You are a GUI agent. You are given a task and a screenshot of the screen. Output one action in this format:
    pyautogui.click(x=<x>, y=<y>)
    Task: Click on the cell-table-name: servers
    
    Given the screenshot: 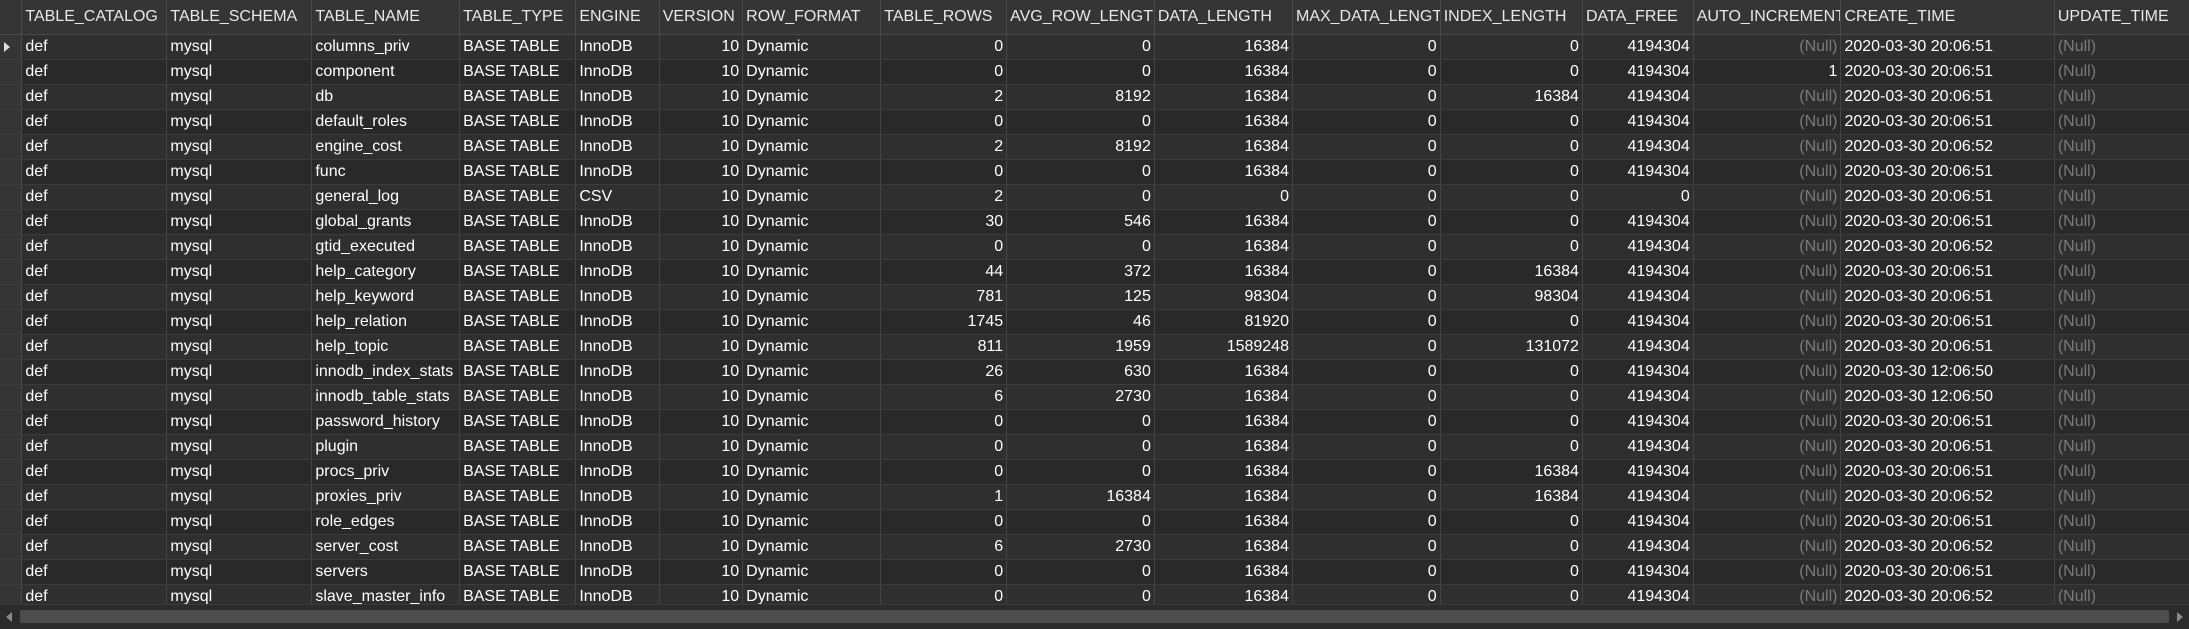 What is the action you would take?
    pyautogui.click(x=386, y=572)
    